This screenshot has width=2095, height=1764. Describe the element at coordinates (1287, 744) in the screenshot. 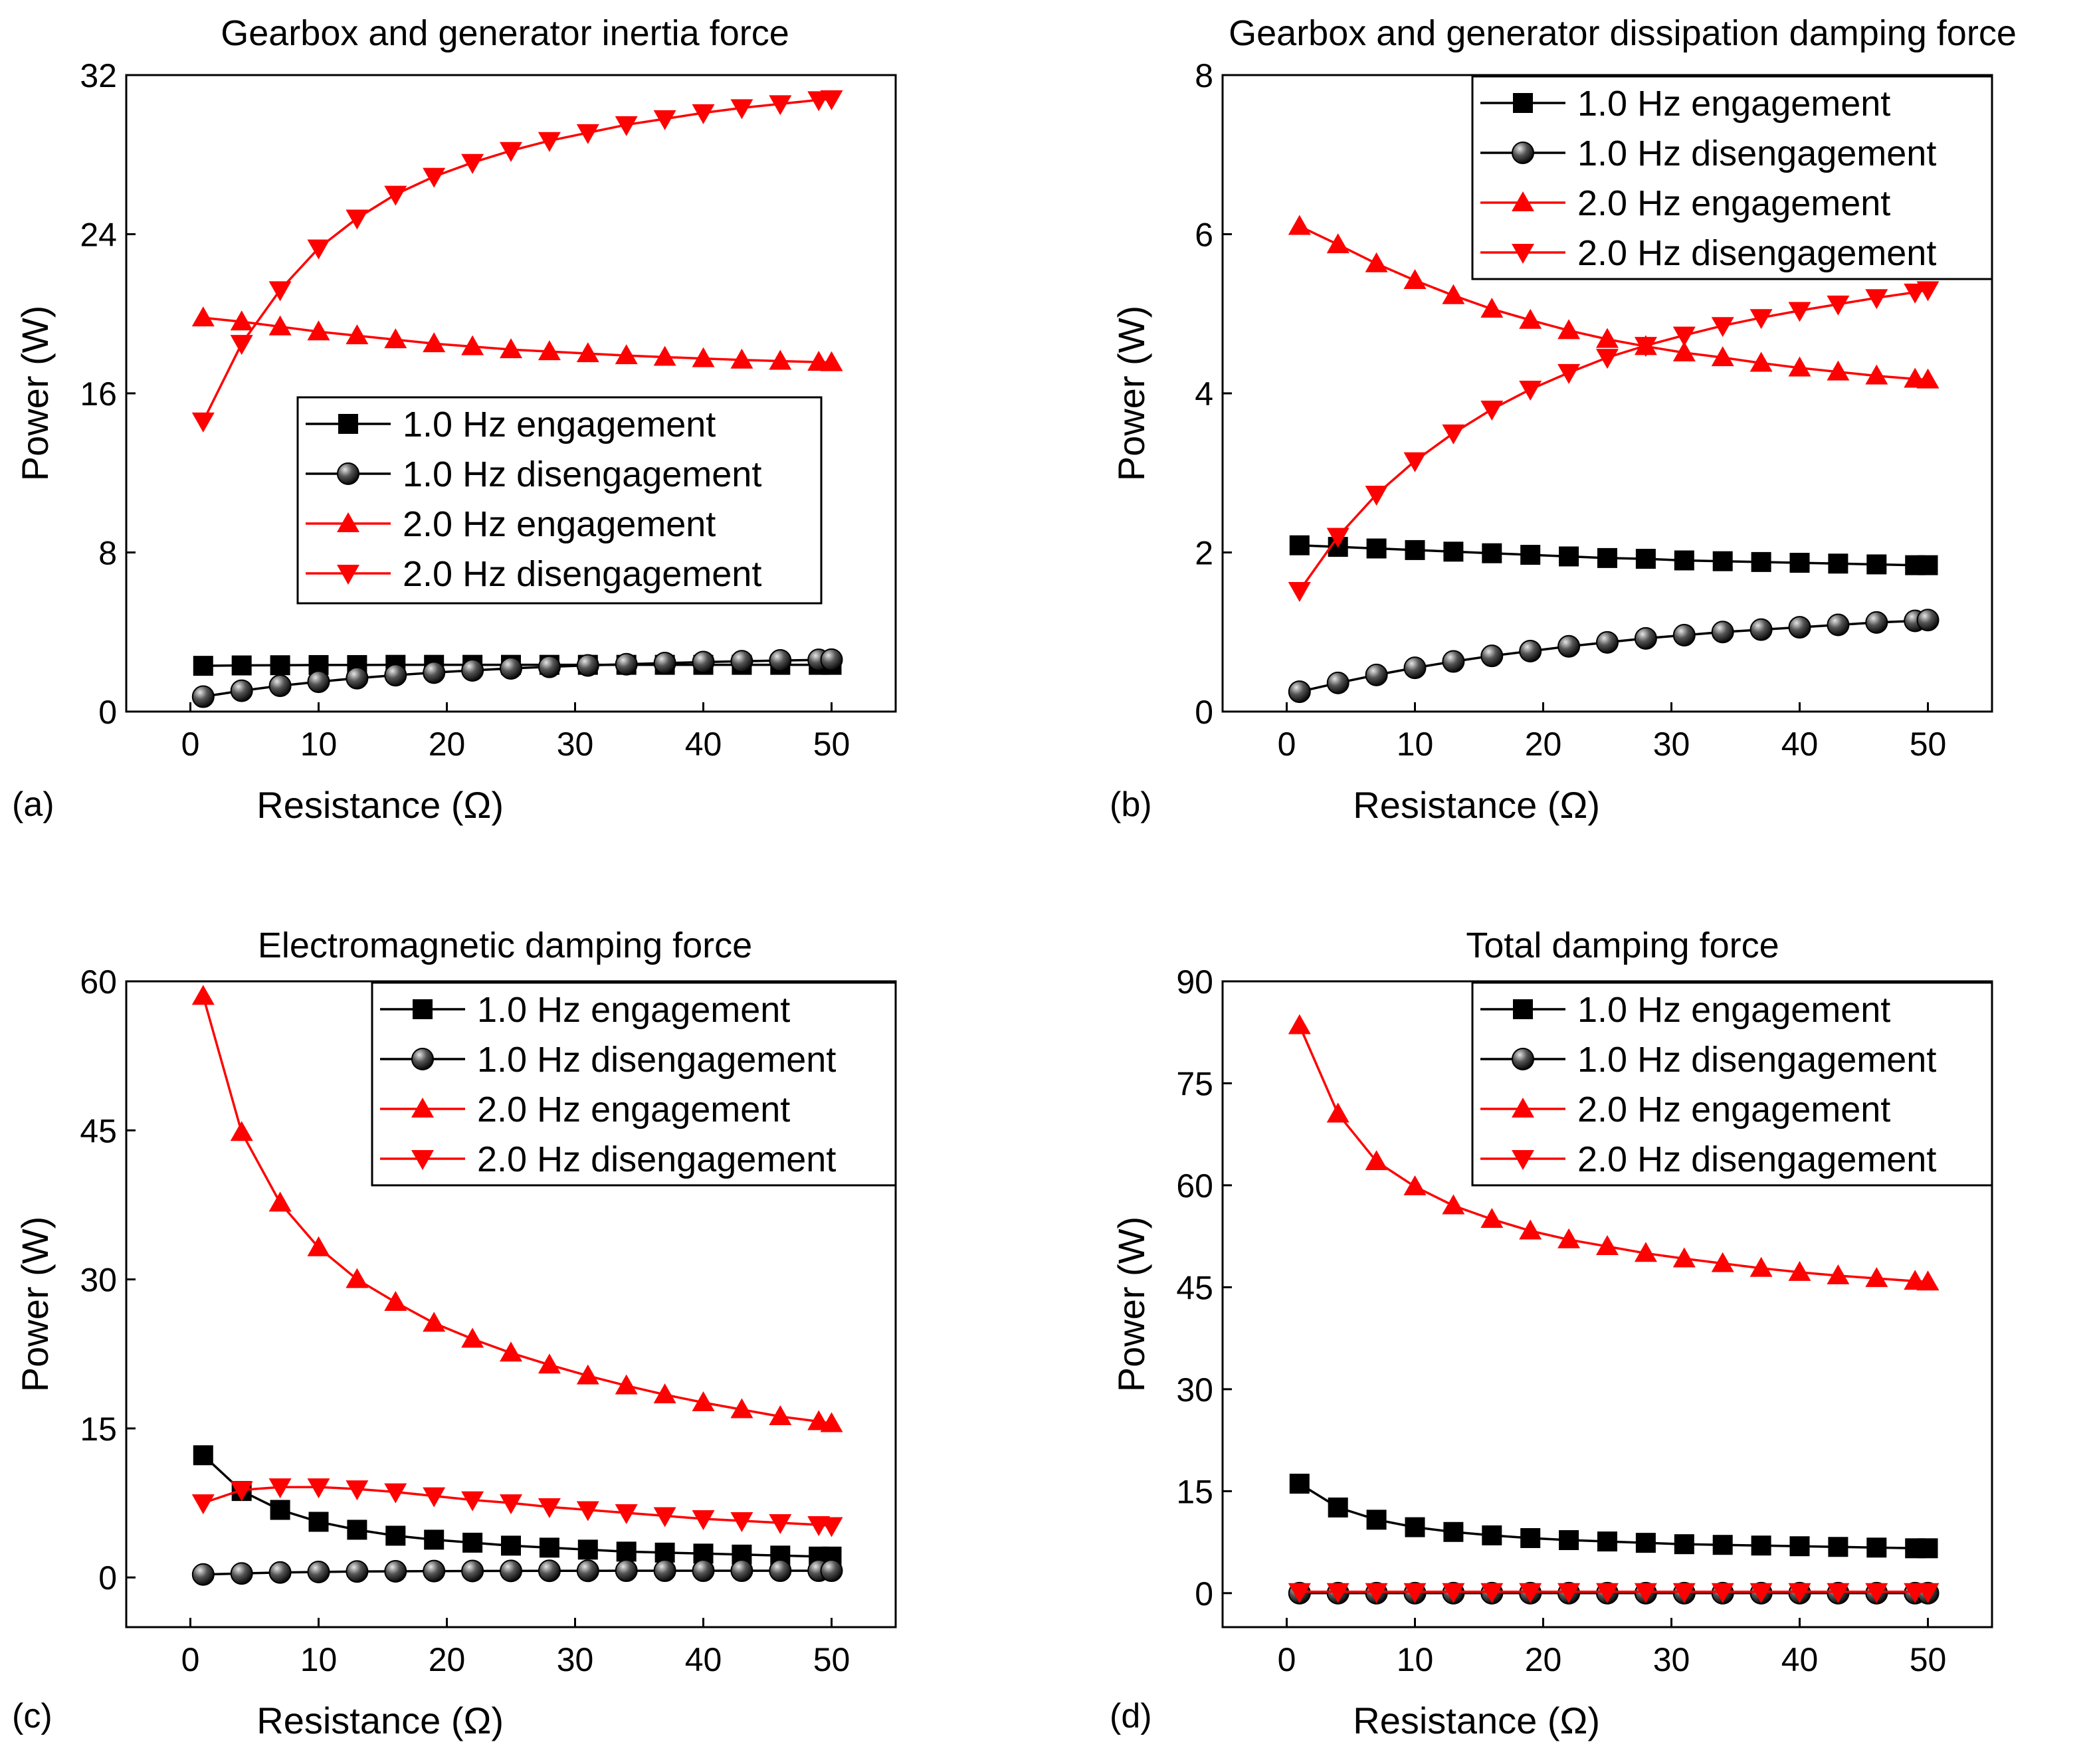

I see `x-tick-label: 0` at that location.